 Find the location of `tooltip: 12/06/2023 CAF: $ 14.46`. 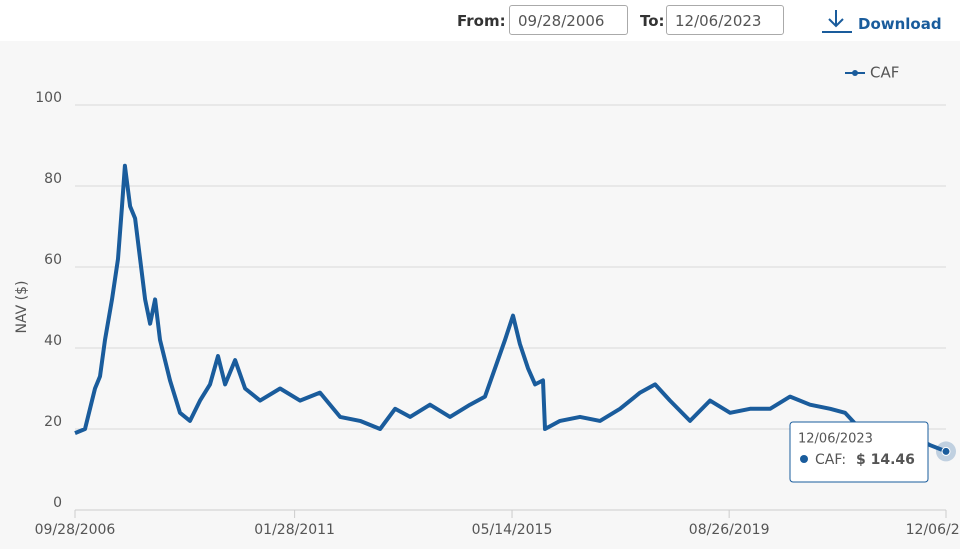

tooltip: 12/06/2023 CAF: $ 14.46 is located at coordinates (859, 452).